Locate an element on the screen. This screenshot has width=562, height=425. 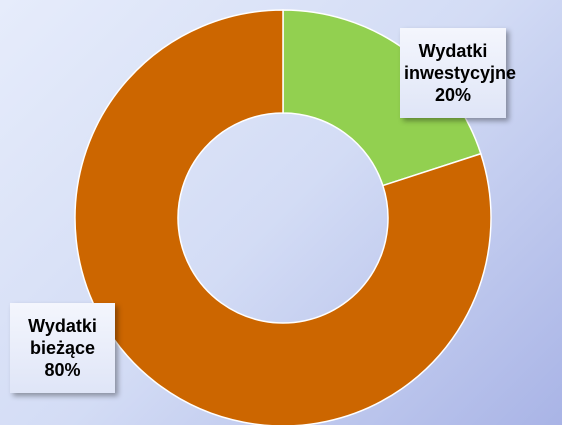
data-label: Wydatki inwestycyjne 20% is located at coordinates (458, 73).